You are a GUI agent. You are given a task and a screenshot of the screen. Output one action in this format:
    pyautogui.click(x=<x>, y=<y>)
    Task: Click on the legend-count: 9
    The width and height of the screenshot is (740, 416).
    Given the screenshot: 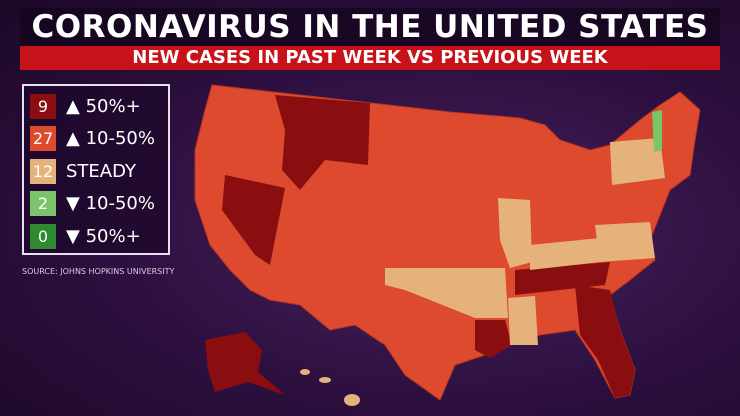 What is the action you would take?
    pyautogui.click(x=43, y=106)
    